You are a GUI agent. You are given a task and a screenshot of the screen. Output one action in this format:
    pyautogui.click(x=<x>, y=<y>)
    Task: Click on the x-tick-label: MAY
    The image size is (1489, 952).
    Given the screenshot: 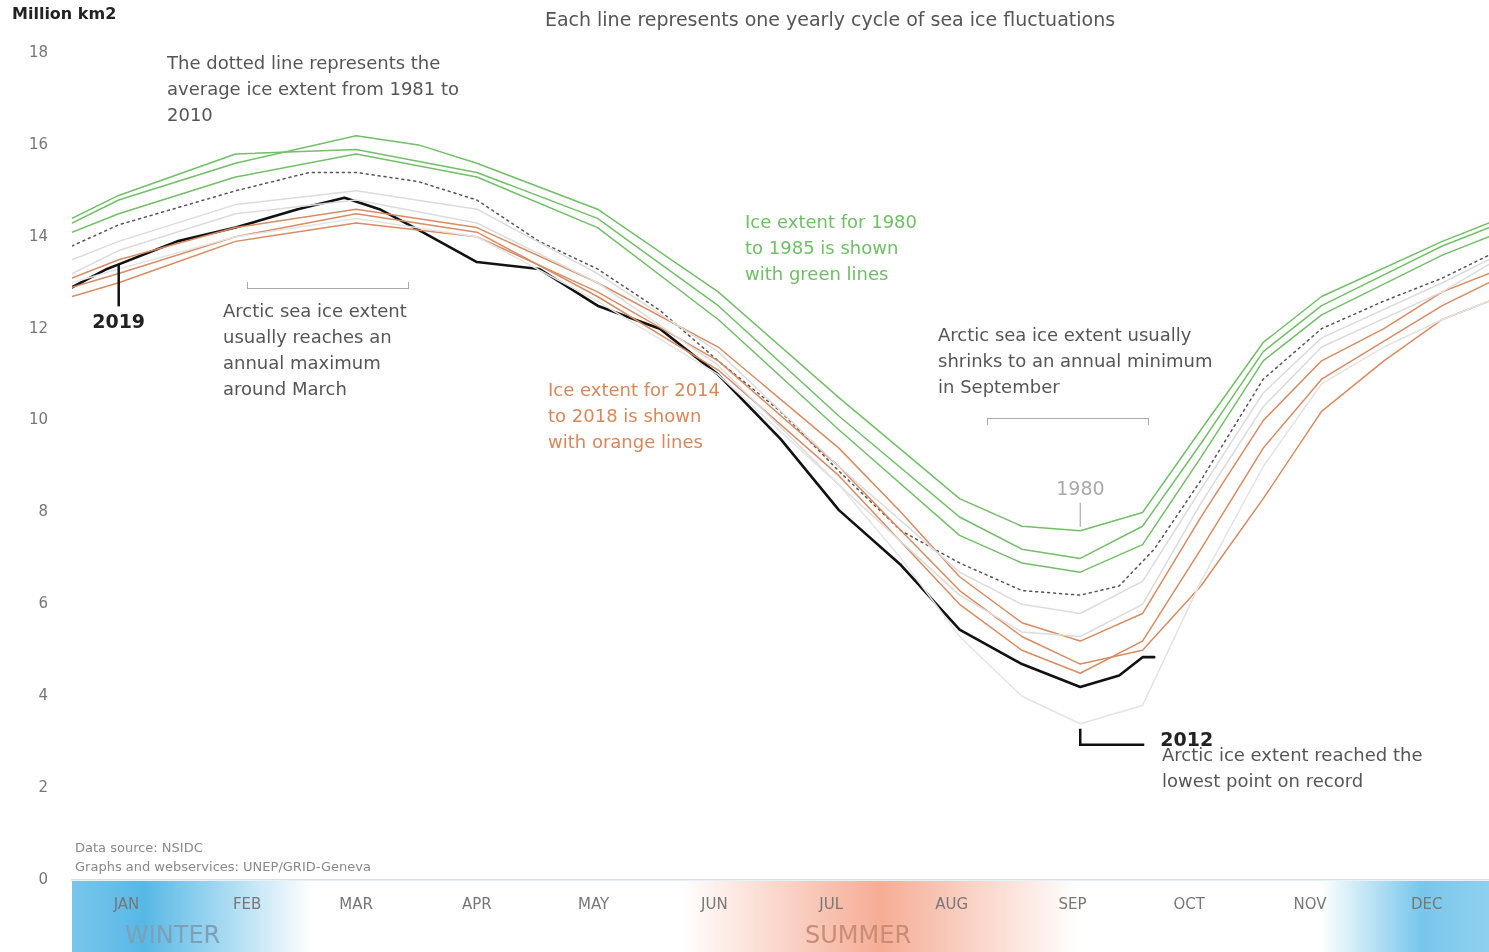 What is the action you would take?
    pyautogui.click(x=594, y=903)
    